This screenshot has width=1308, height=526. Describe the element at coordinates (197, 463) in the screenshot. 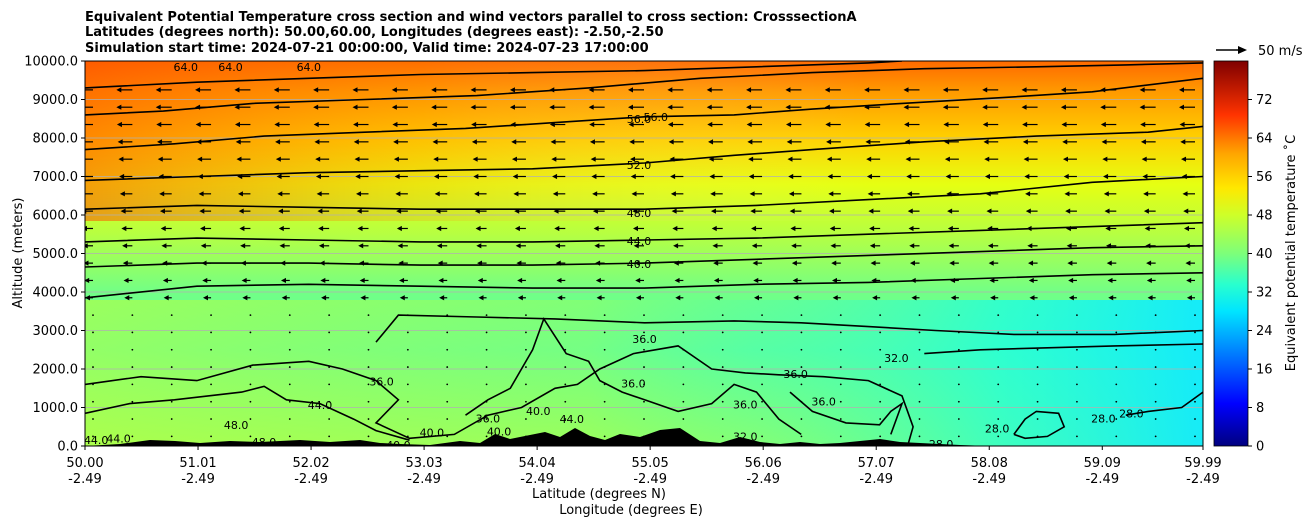

I see `x-tick-label-lat: 51.01` at that location.